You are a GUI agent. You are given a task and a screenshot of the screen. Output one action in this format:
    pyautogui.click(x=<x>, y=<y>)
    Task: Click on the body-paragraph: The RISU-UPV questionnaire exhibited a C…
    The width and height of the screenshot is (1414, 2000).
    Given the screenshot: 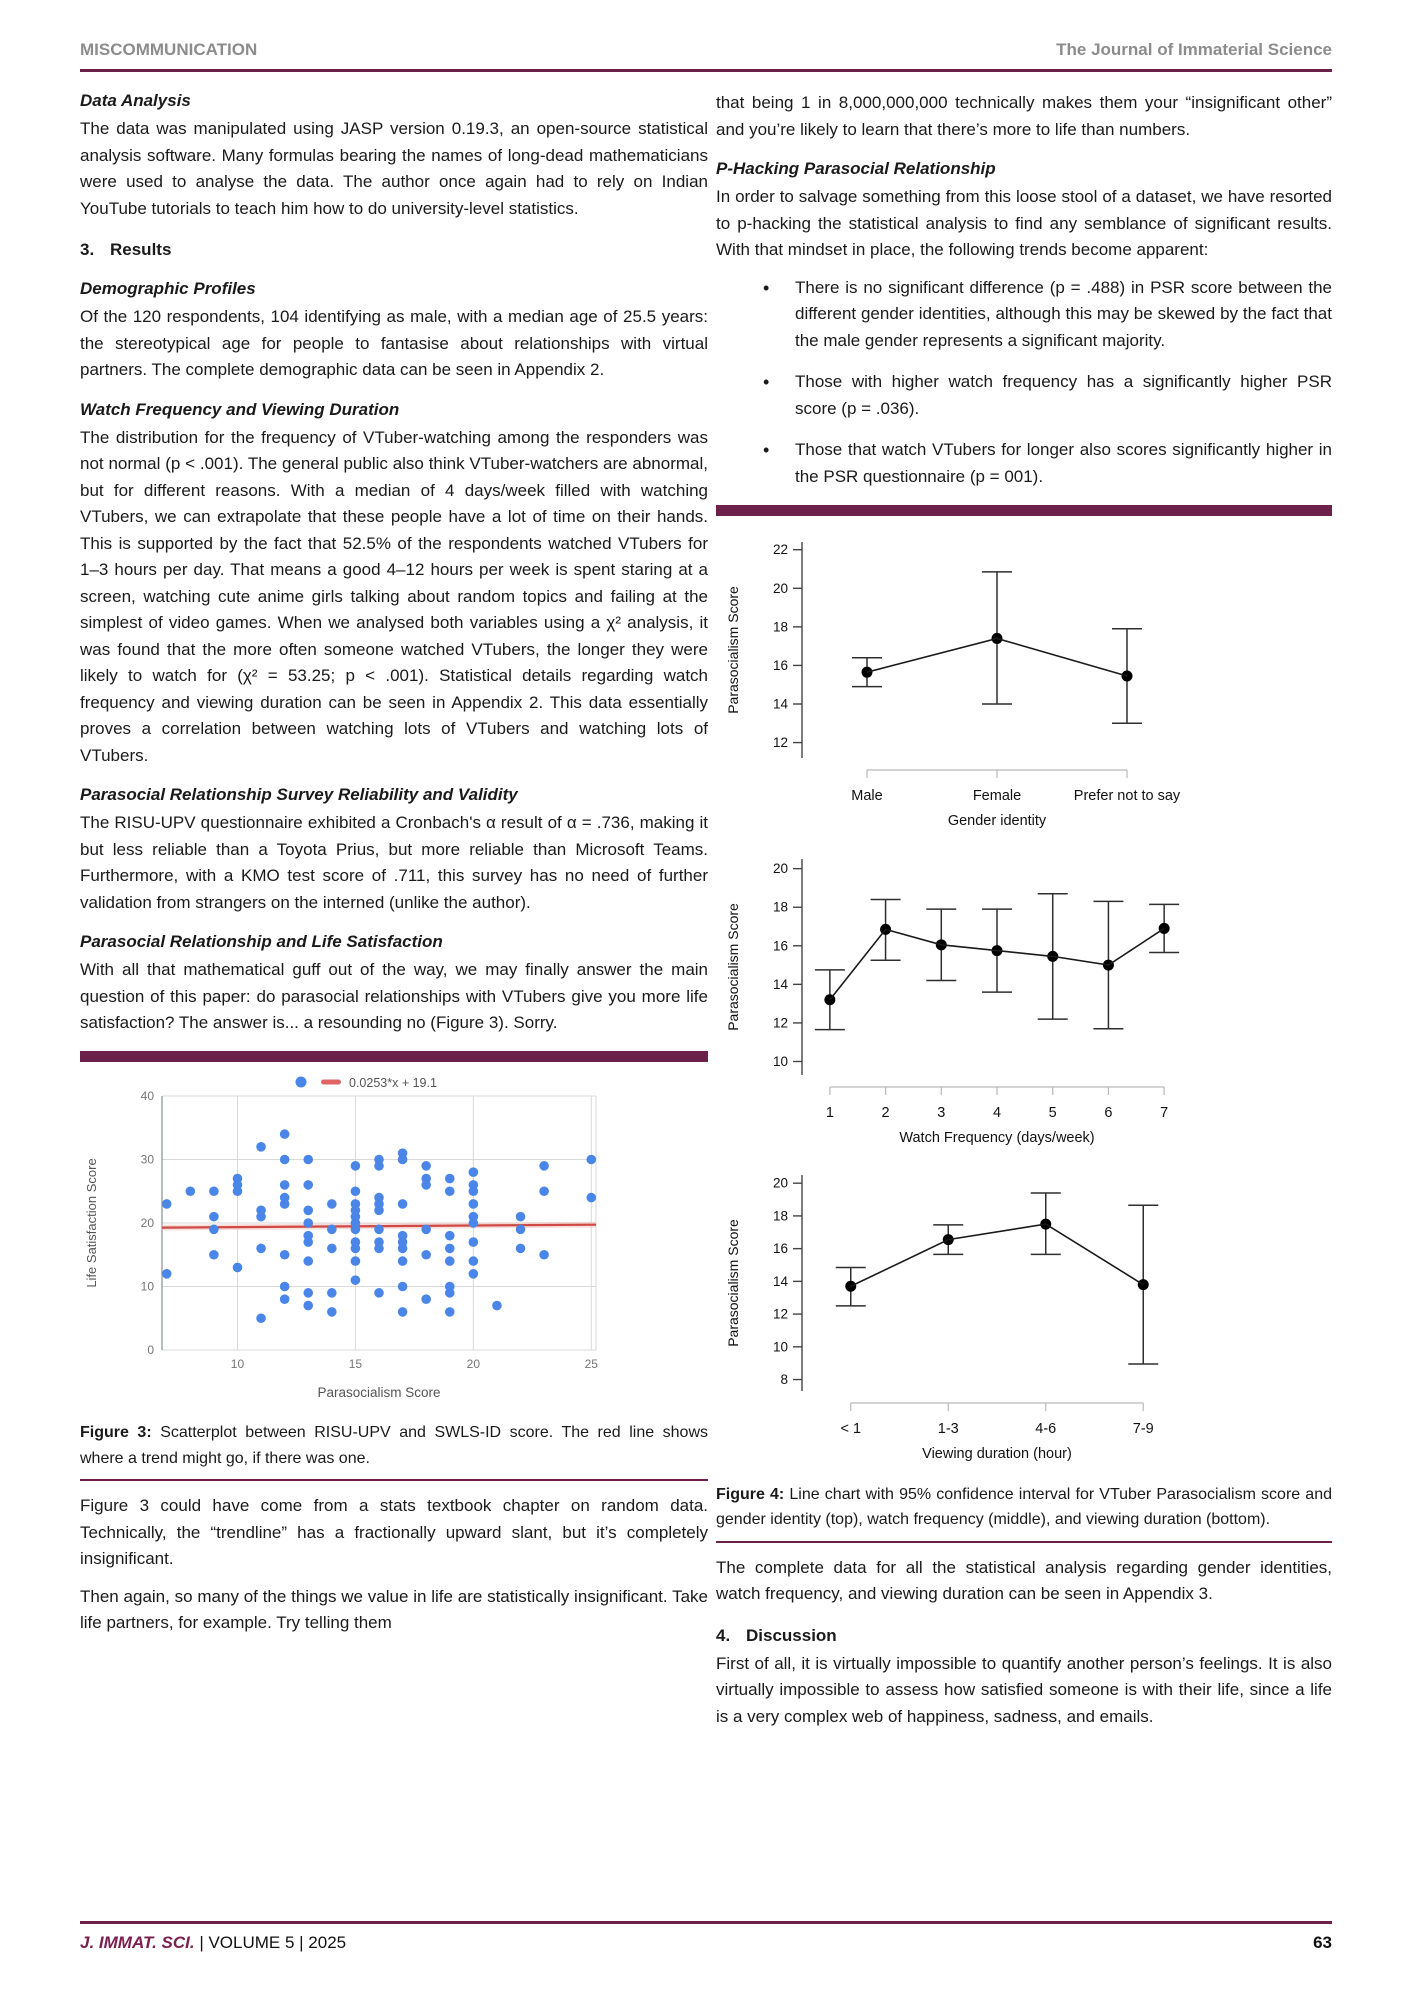 What is the action you would take?
    pyautogui.click(x=394, y=862)
    